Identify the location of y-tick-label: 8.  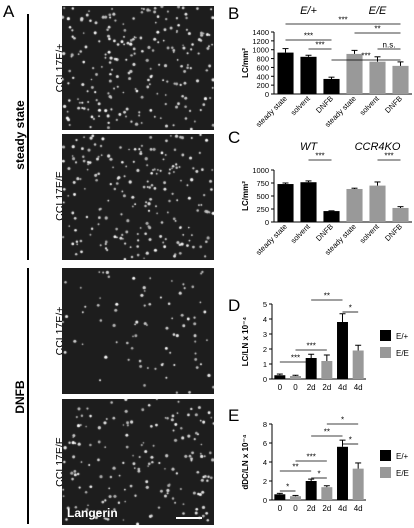
(265, 424).